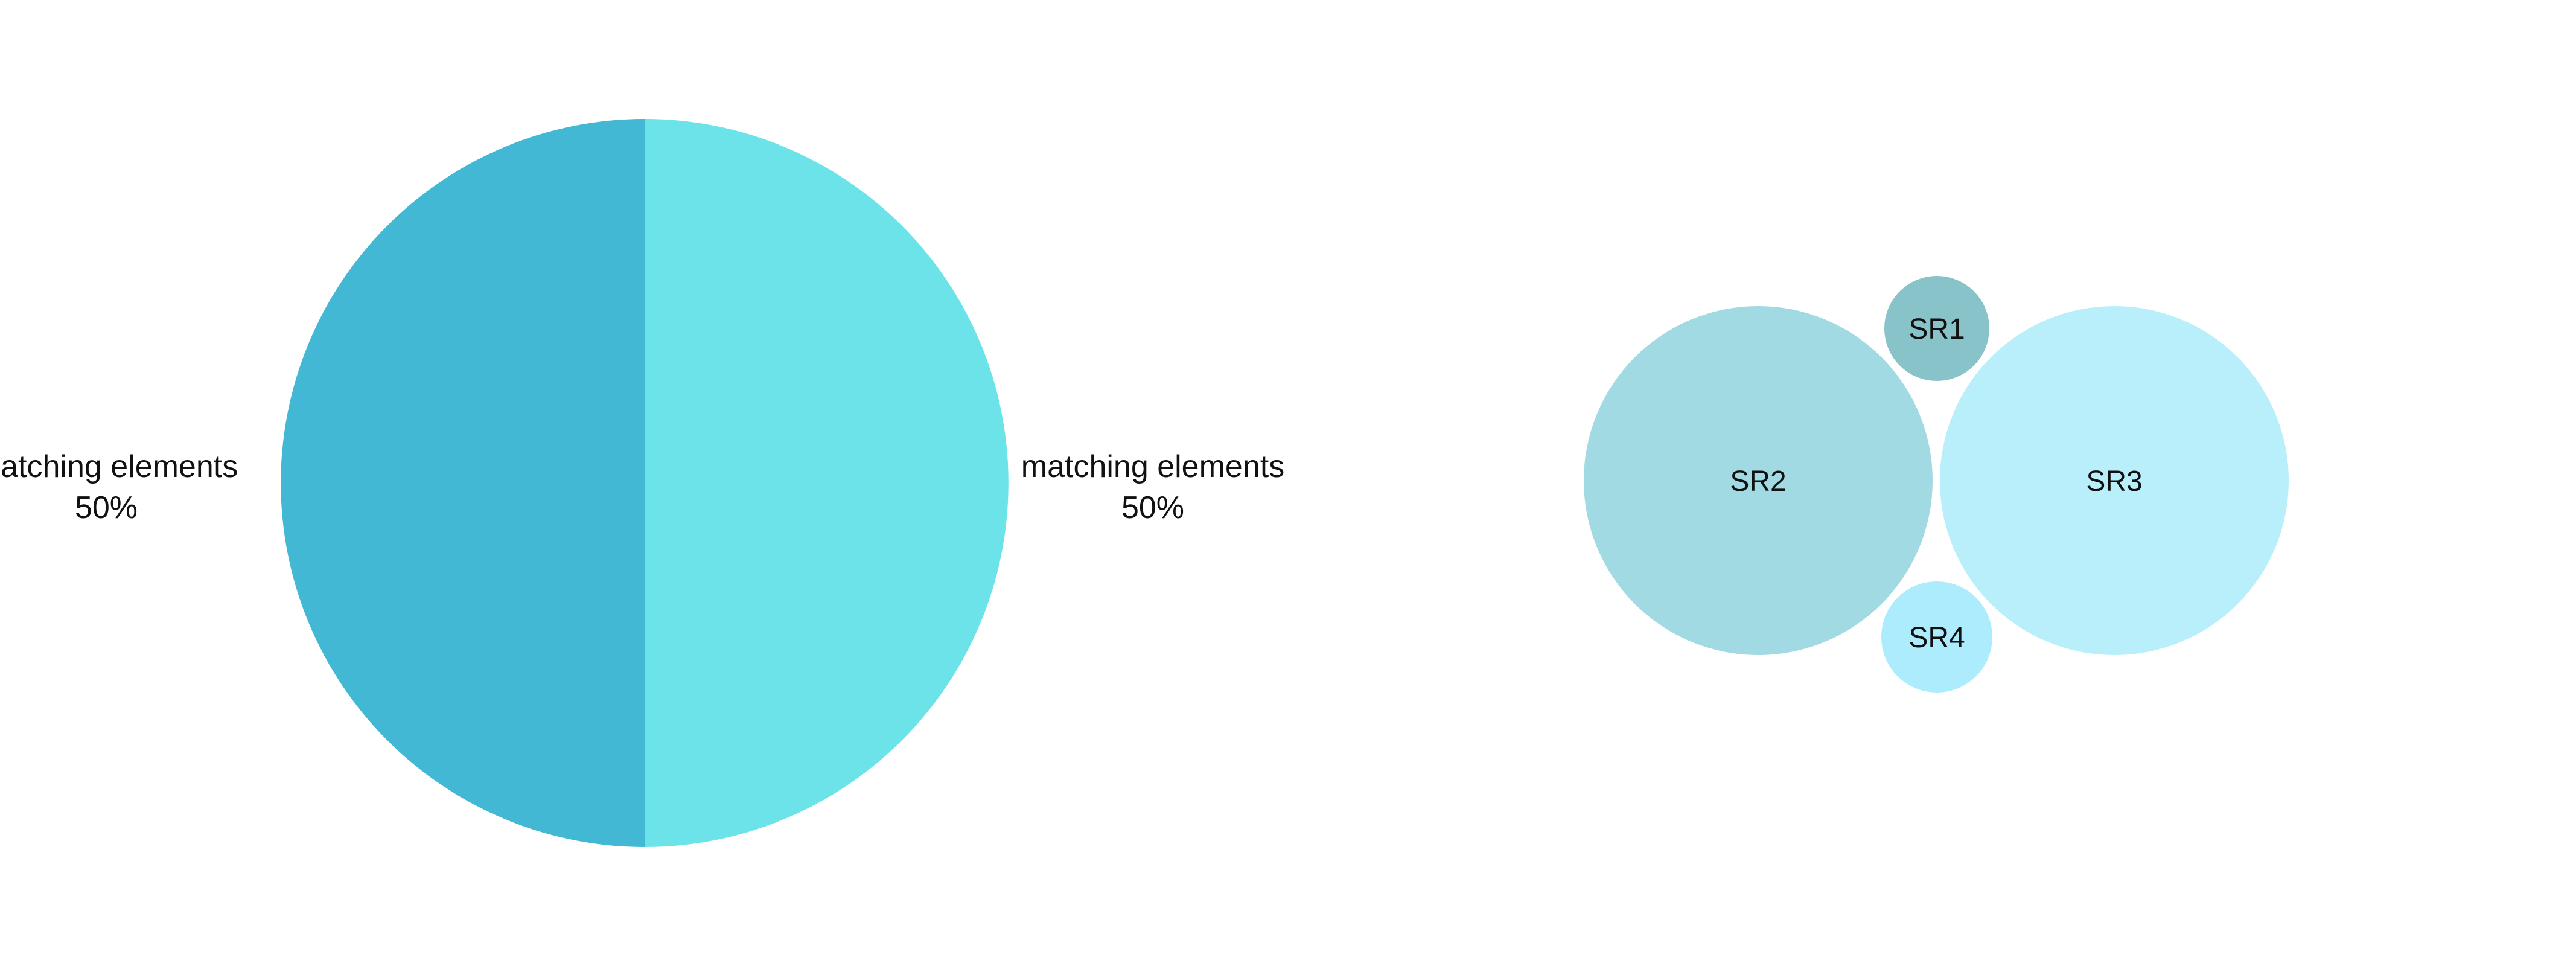  What do you see at coordinates (1758, 481) in the screenshot?
I see `bubble-label-sr2: SR2` at bounding box center [1758, 481].